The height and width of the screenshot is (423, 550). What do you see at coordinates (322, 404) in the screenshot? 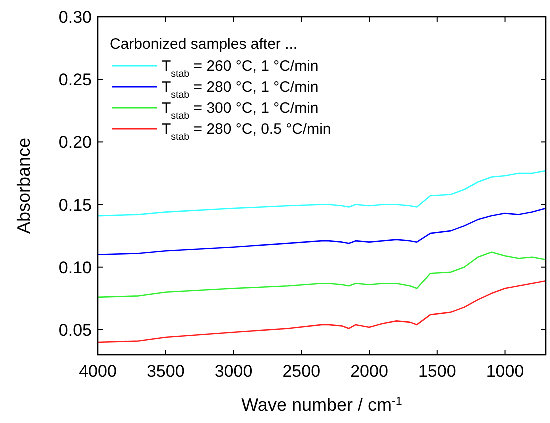
I see `x-axis-title: Wave number / cm$^{-1}$` at bounding box center [322, 404].